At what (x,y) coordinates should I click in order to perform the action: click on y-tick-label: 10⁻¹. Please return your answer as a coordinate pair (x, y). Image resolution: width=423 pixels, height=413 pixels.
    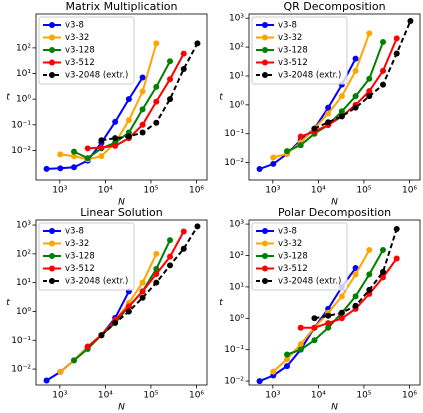
    Looking at the image, I should click on (21, 341).